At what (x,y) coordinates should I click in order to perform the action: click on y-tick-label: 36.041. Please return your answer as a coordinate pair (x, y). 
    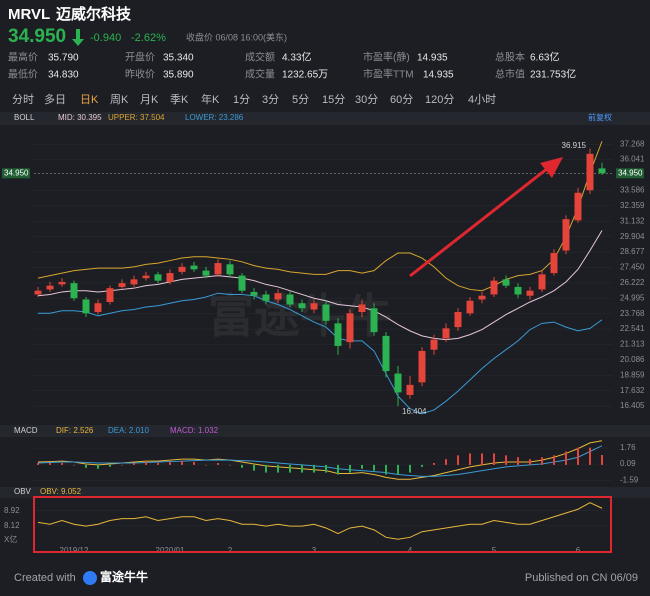
    Looking at the image, I should click on (632, 159).